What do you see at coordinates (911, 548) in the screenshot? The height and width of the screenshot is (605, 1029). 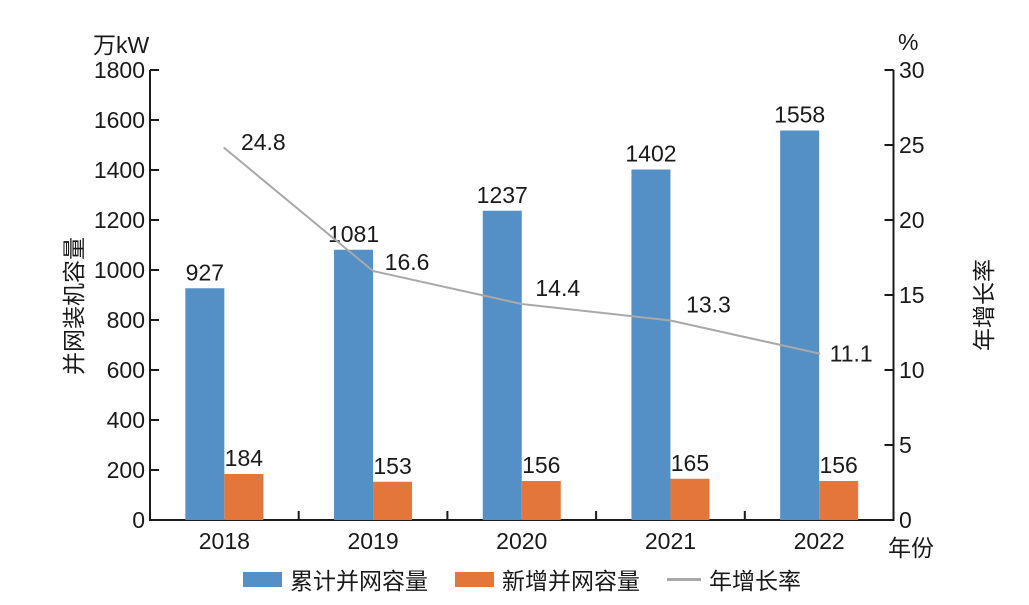 I see `x-axis-title: 年份` at bounding box center [911, 548].